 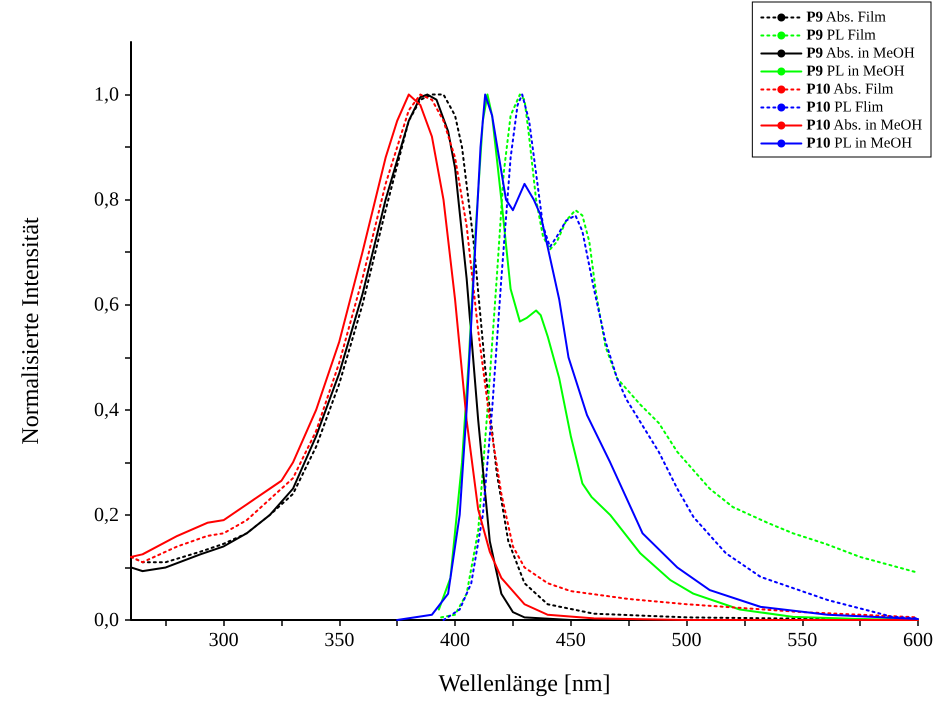 What do you see at coordinates (106, 409) in the screenshot?
I see `y-tick-label: 0,4` at bounding box center [106, 409].